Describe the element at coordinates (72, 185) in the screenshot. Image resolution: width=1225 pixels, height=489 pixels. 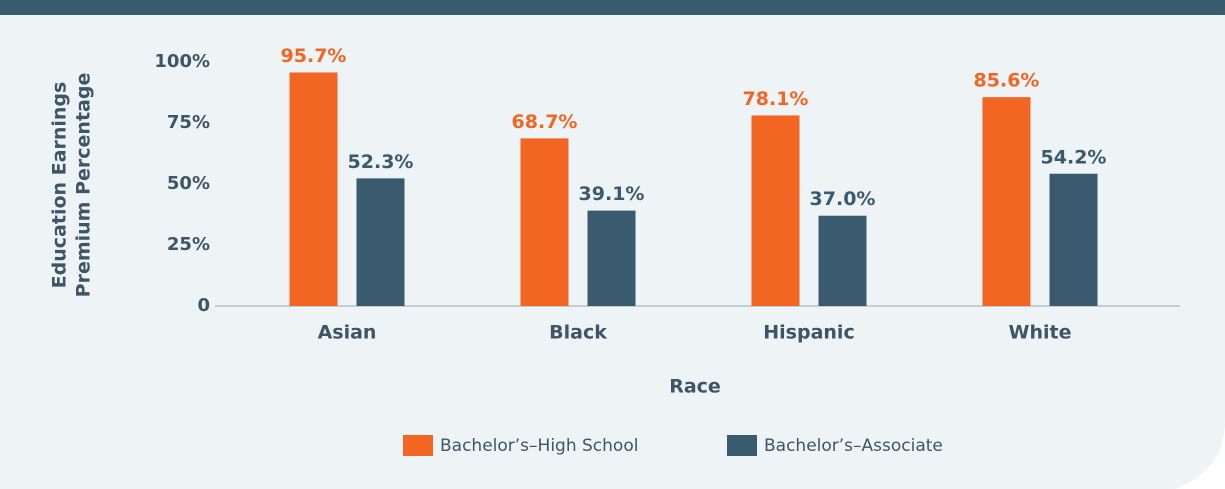
I see `y-axis-title: Education Earnings Premium Percentage` at that location.